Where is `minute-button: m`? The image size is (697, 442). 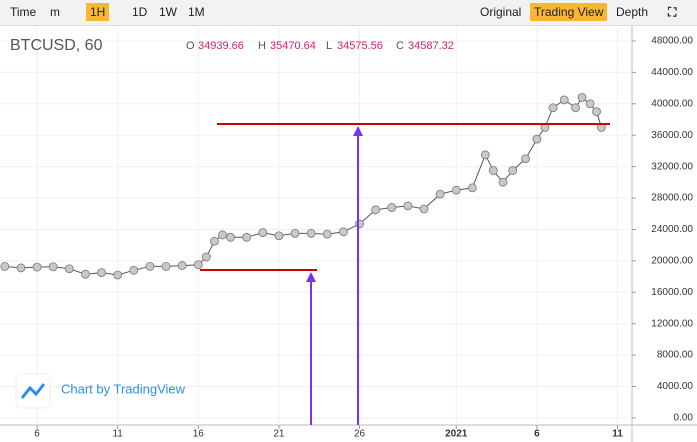 minute-button: m is located at coordinates (55, 12).